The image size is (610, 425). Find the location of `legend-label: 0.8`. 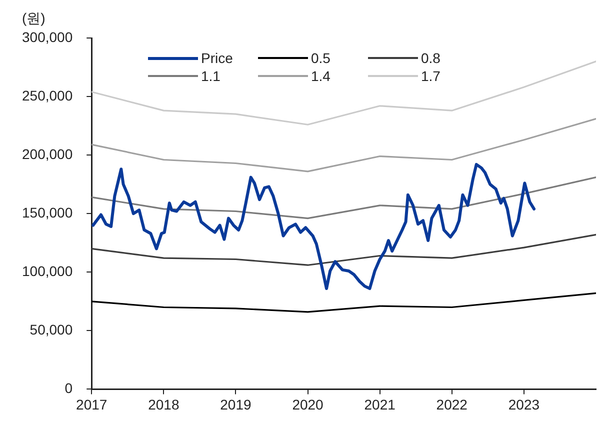

legend-label: 0.8 is located at coordinates (430, 58).